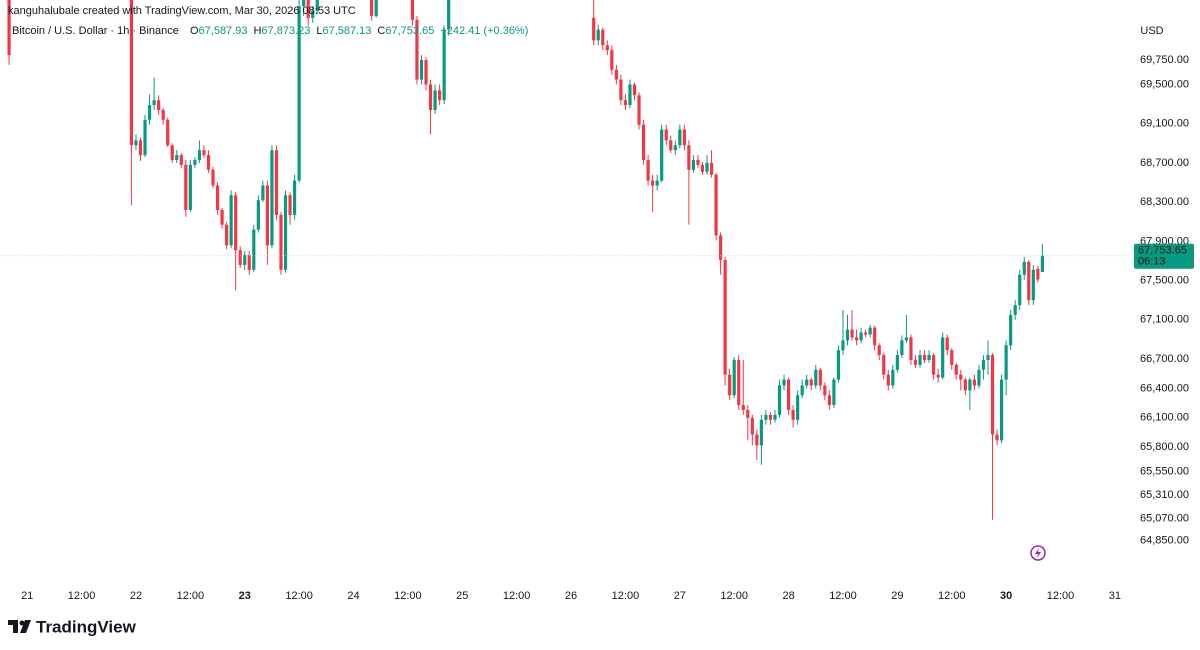 Image resolution: width=1200 pixels, height=650 pixels. What do you see at coordinates (1164, 447) in the screenshot?
I see `y-tick-label: 65,800.00` at bounding box center [1164, 447].